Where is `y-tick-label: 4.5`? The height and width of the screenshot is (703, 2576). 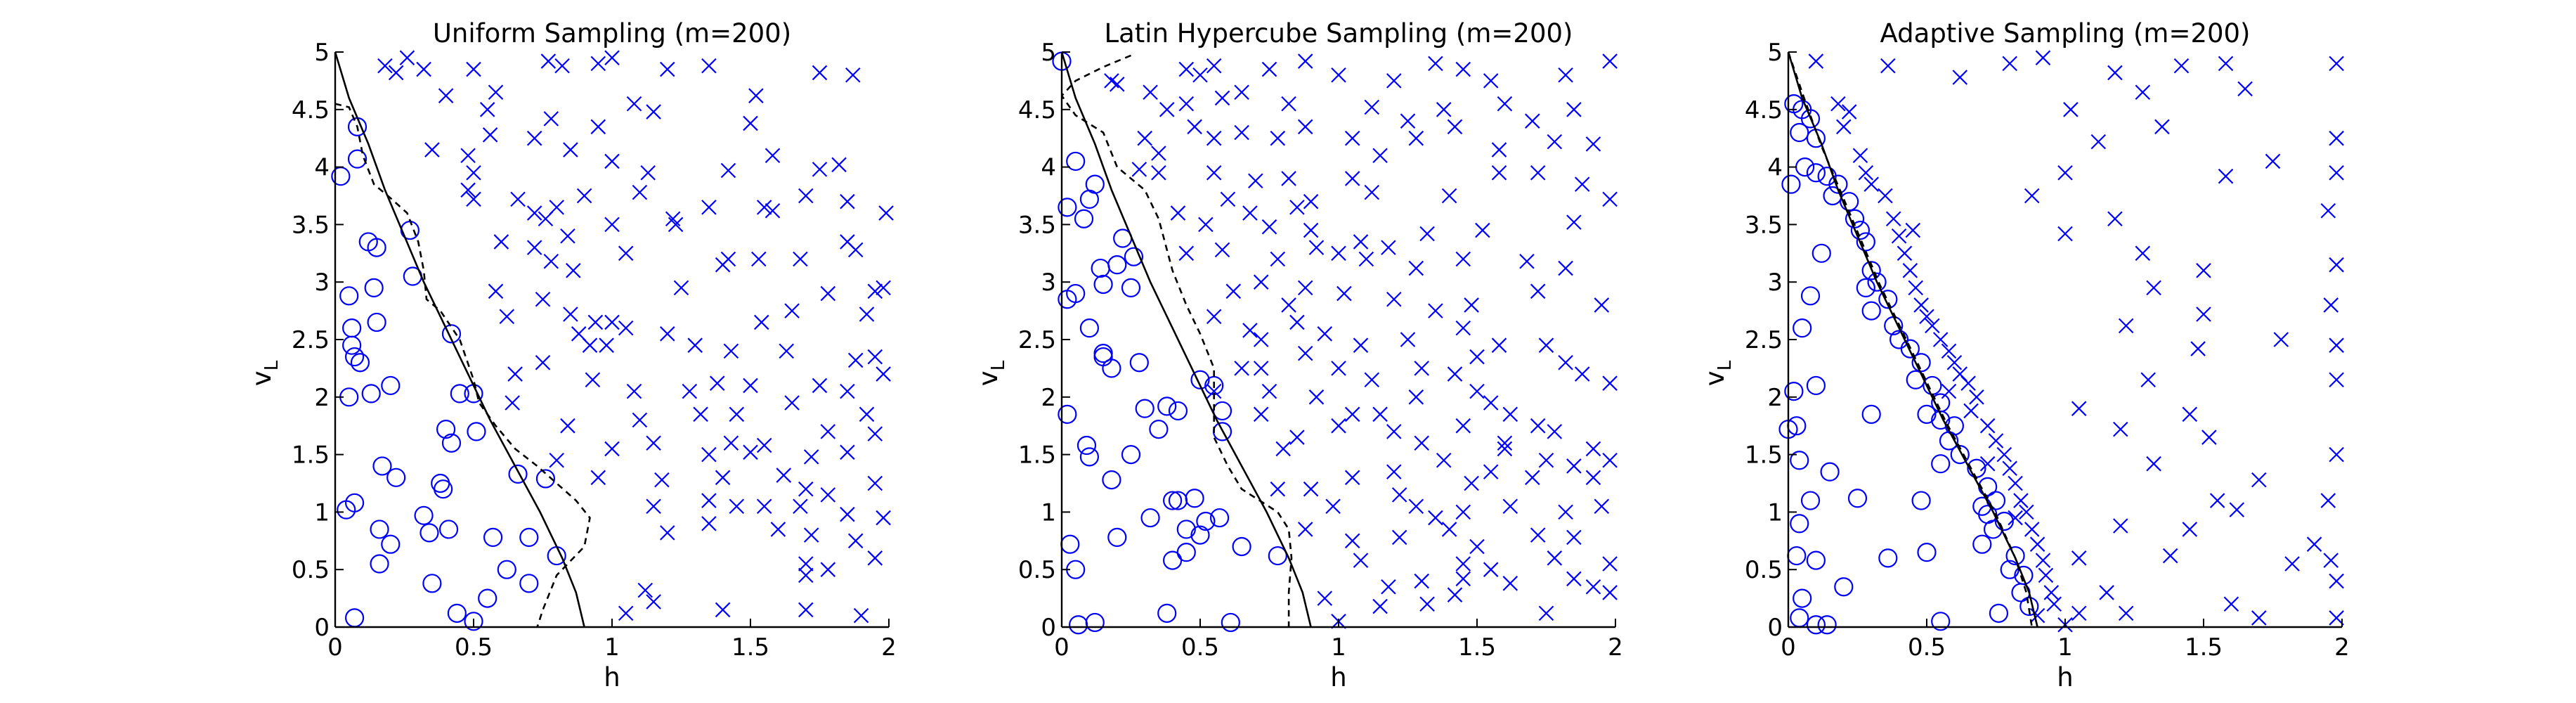
y-tick-label: 4.5 is located at coordinates (1764, 110).